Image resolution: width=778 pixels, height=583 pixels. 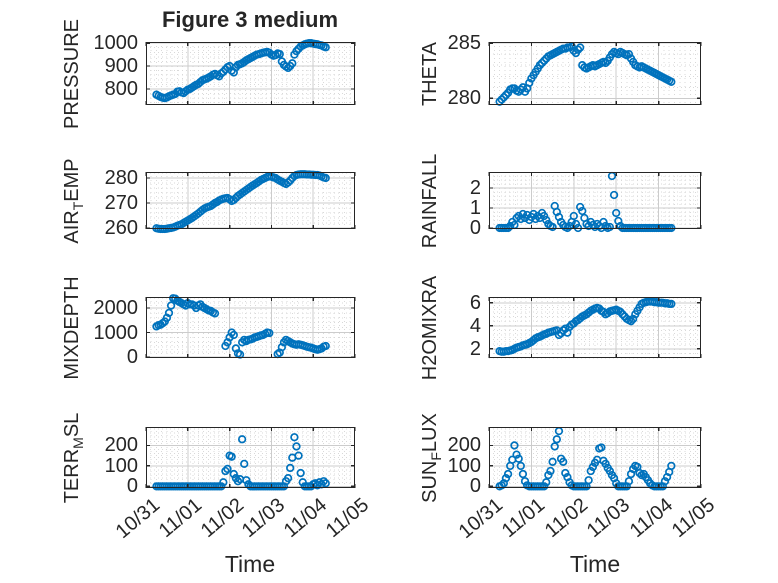 I want to click on xlabel-time-right: Time, so click(x=595, y=564).